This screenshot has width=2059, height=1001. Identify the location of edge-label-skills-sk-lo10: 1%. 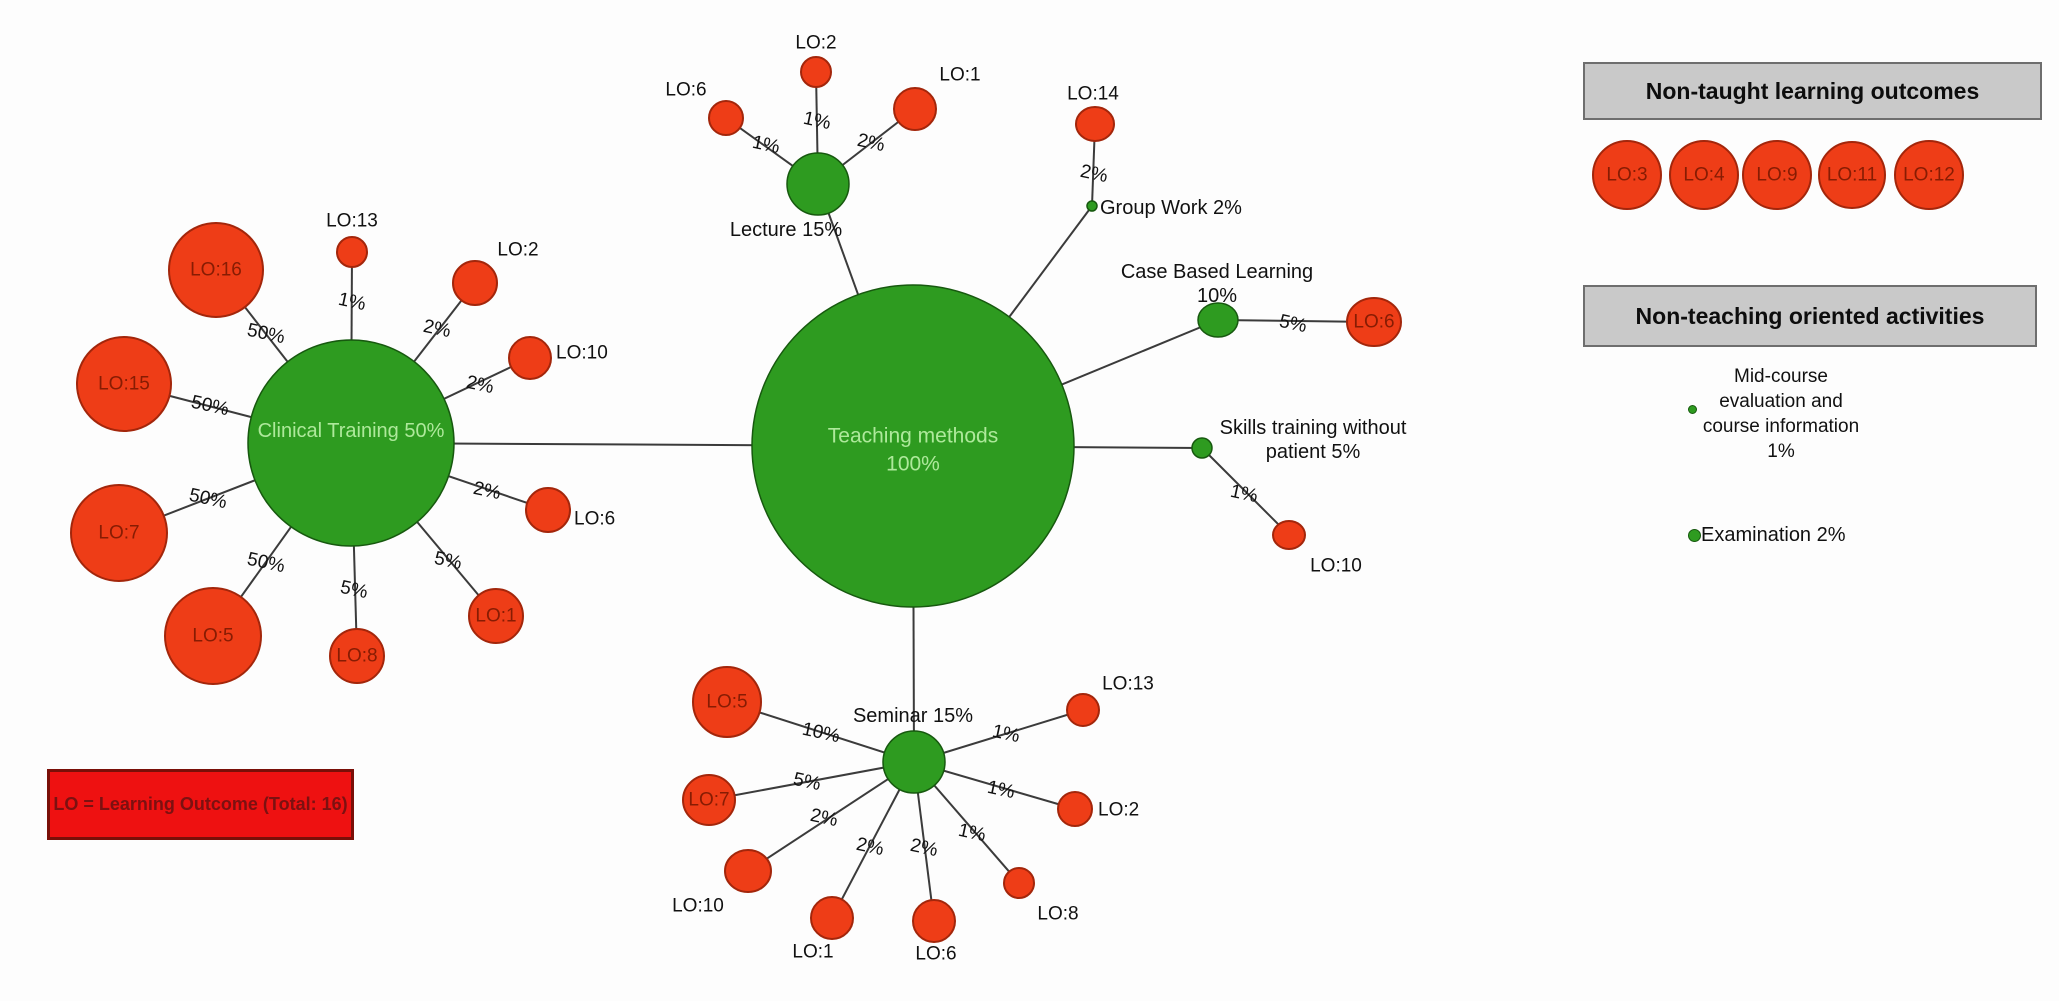
(1243, 494).